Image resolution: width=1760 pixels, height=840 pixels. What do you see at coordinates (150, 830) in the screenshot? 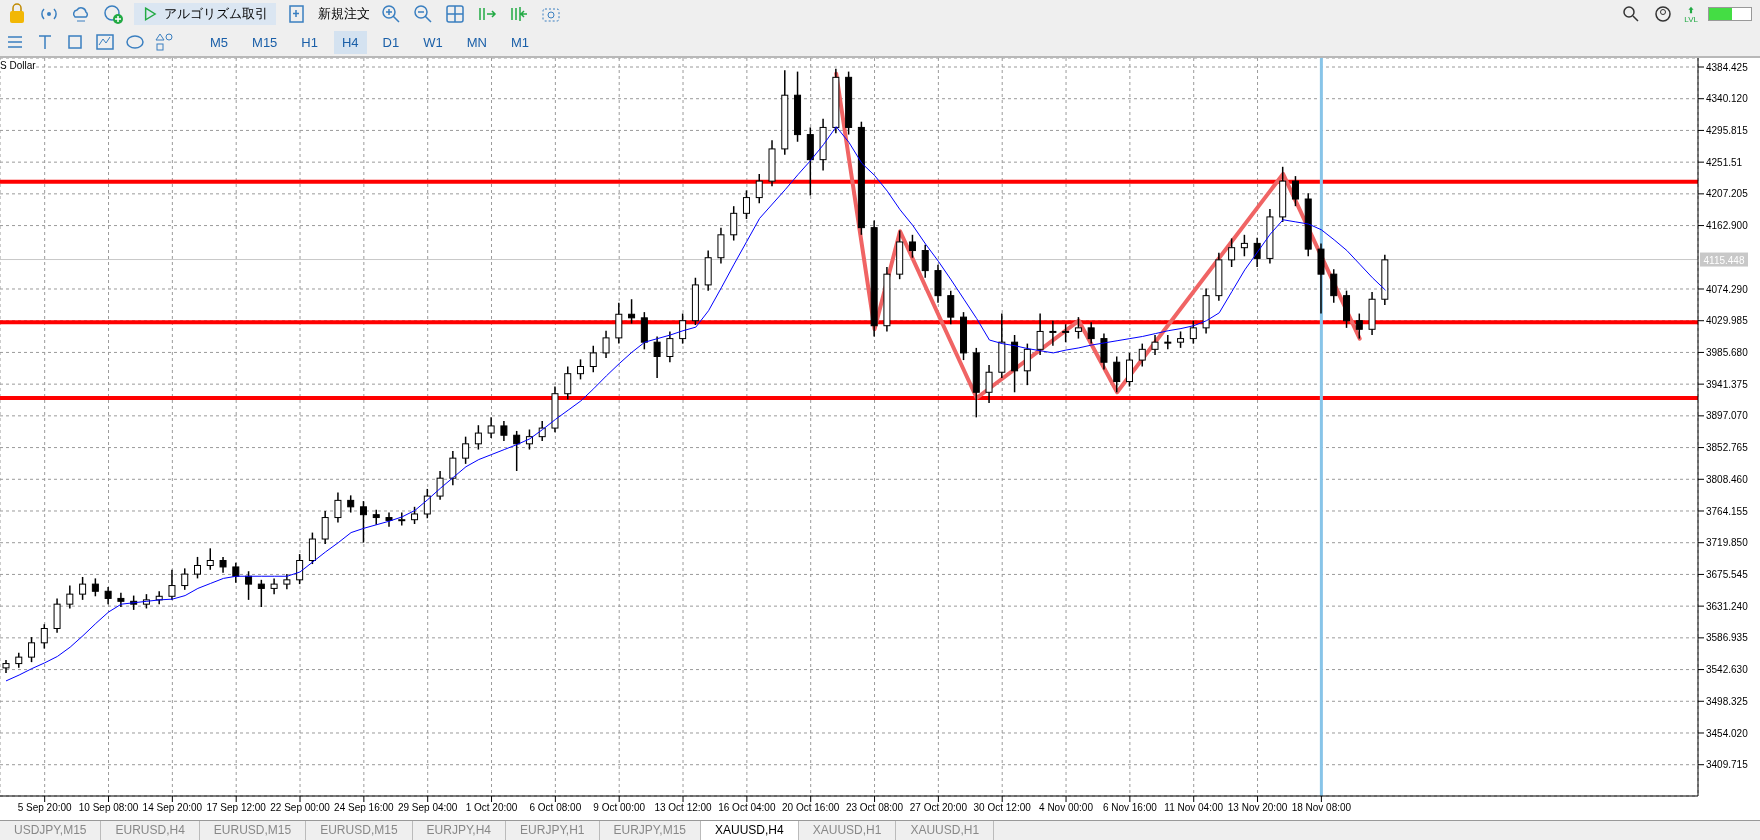
I see `text: EURUSD,H4` at bounding box center [150, 830].